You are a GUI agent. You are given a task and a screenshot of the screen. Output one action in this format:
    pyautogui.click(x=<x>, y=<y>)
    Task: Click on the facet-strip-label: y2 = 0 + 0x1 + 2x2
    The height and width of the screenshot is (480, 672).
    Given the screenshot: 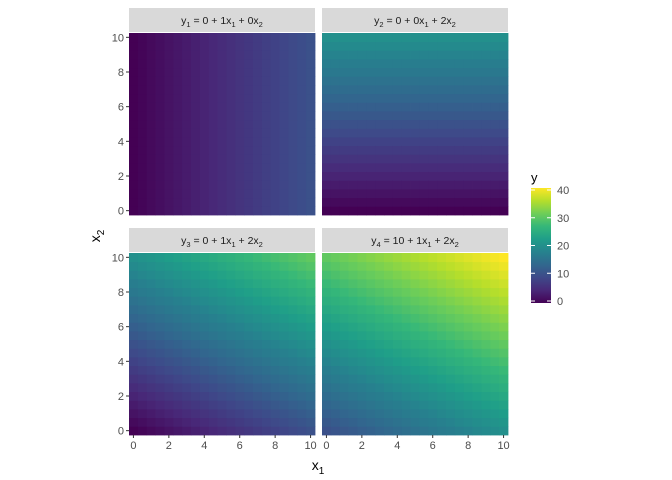 What is the action you would take?
    pyautogui.click(x=415, y=22)
    